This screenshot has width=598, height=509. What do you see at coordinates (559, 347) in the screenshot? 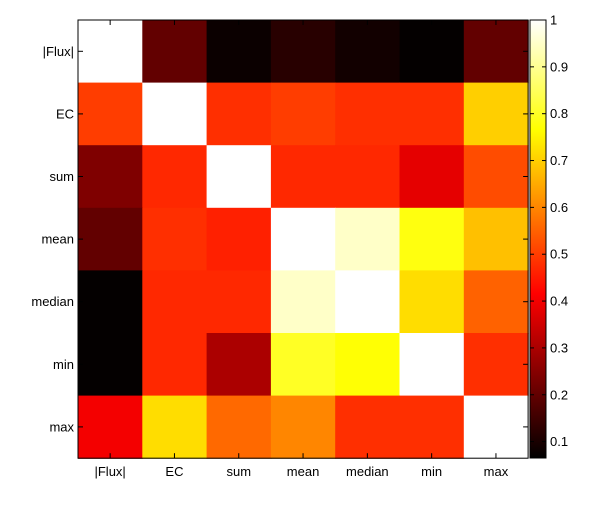
I see `colorbar-tick-label-3: 0.3` at bounding box center [559, 347].